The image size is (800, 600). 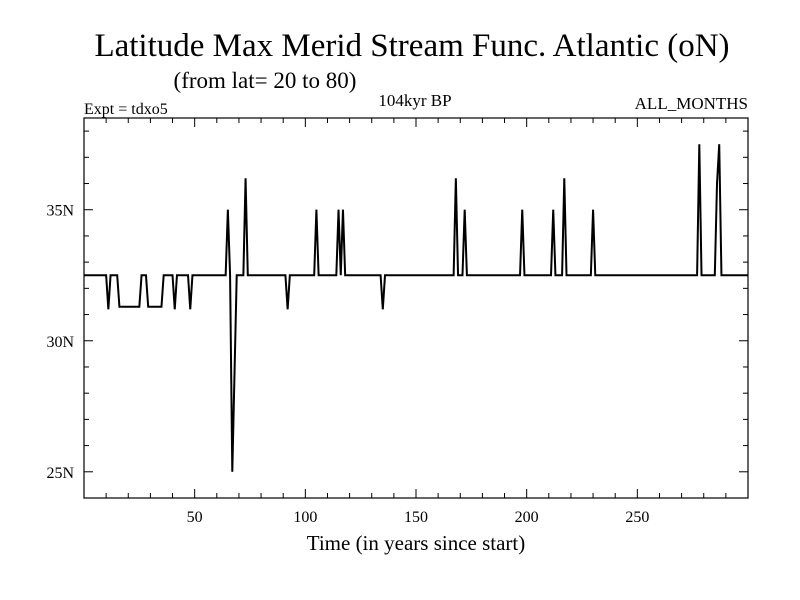 I want to click on y-tick-label: 35N, so click(x=60, y=211).